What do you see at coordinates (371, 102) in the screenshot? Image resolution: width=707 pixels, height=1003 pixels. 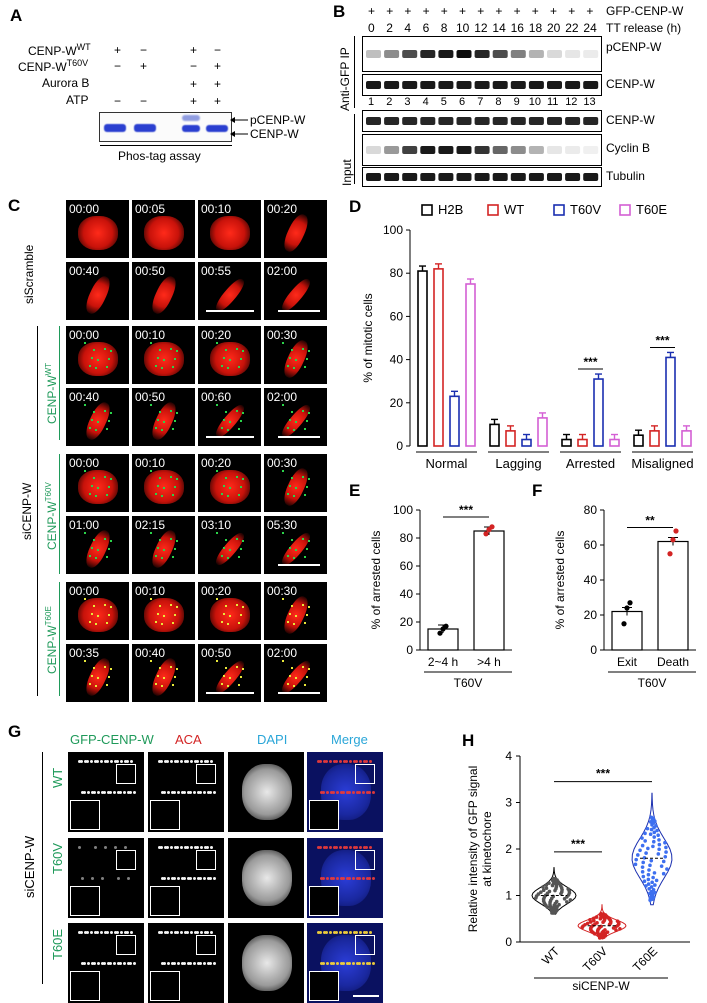 I see `lane-number: 1` at bounding box center [371, 102].